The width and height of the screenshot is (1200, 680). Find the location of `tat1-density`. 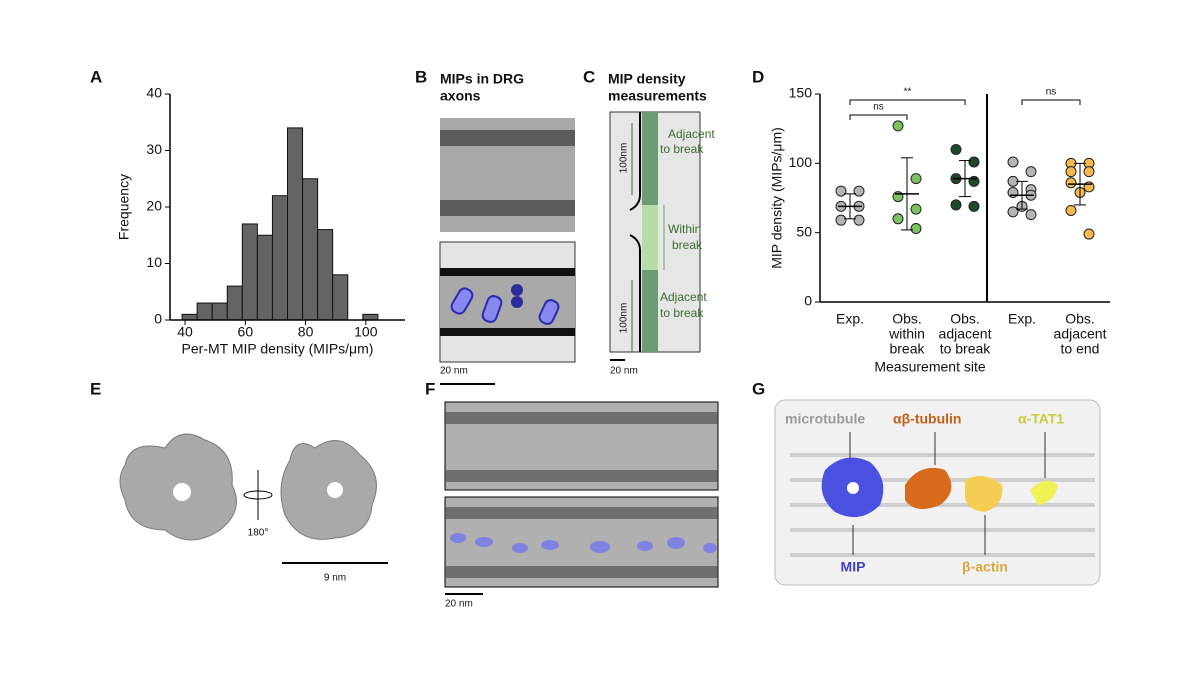

tat1-density is located at coordinates (1044, 493).